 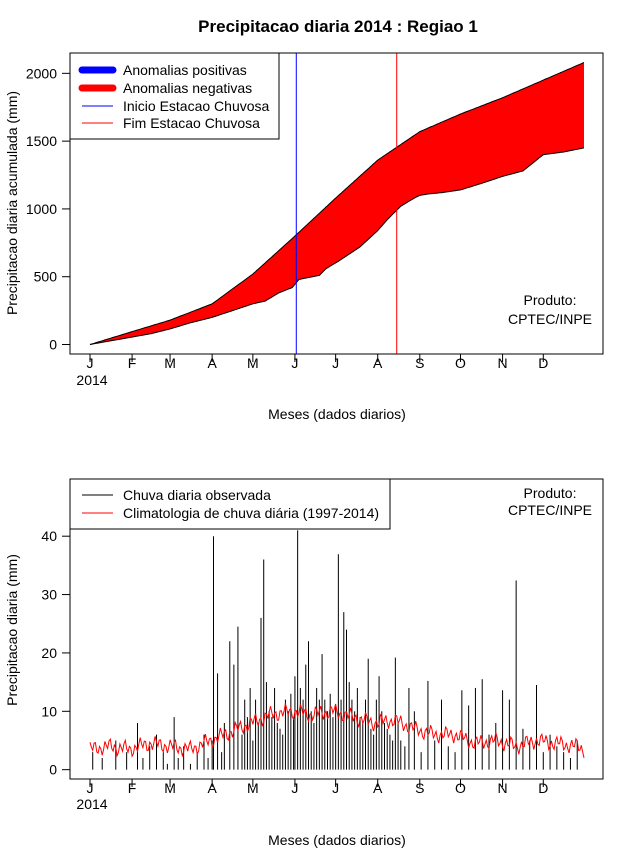 What do you see at coordinates (49, 595) in the screenshot?
I see `y-tick-label: 30` at bounding box center [49, 595].